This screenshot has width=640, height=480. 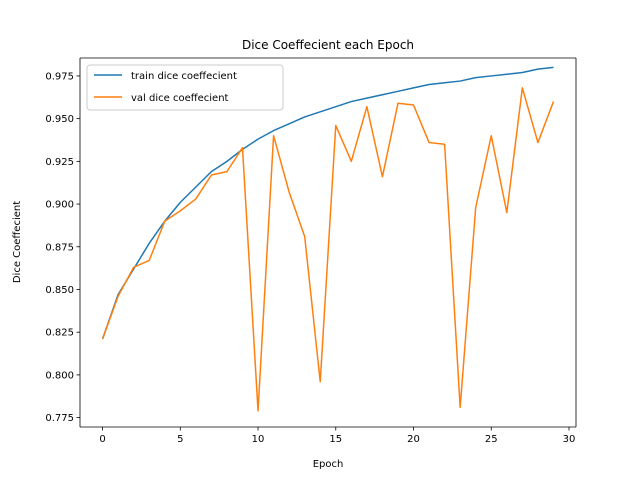 I want to click on legend-label-0: train dice coeffecient, so click(x=184, y=76).